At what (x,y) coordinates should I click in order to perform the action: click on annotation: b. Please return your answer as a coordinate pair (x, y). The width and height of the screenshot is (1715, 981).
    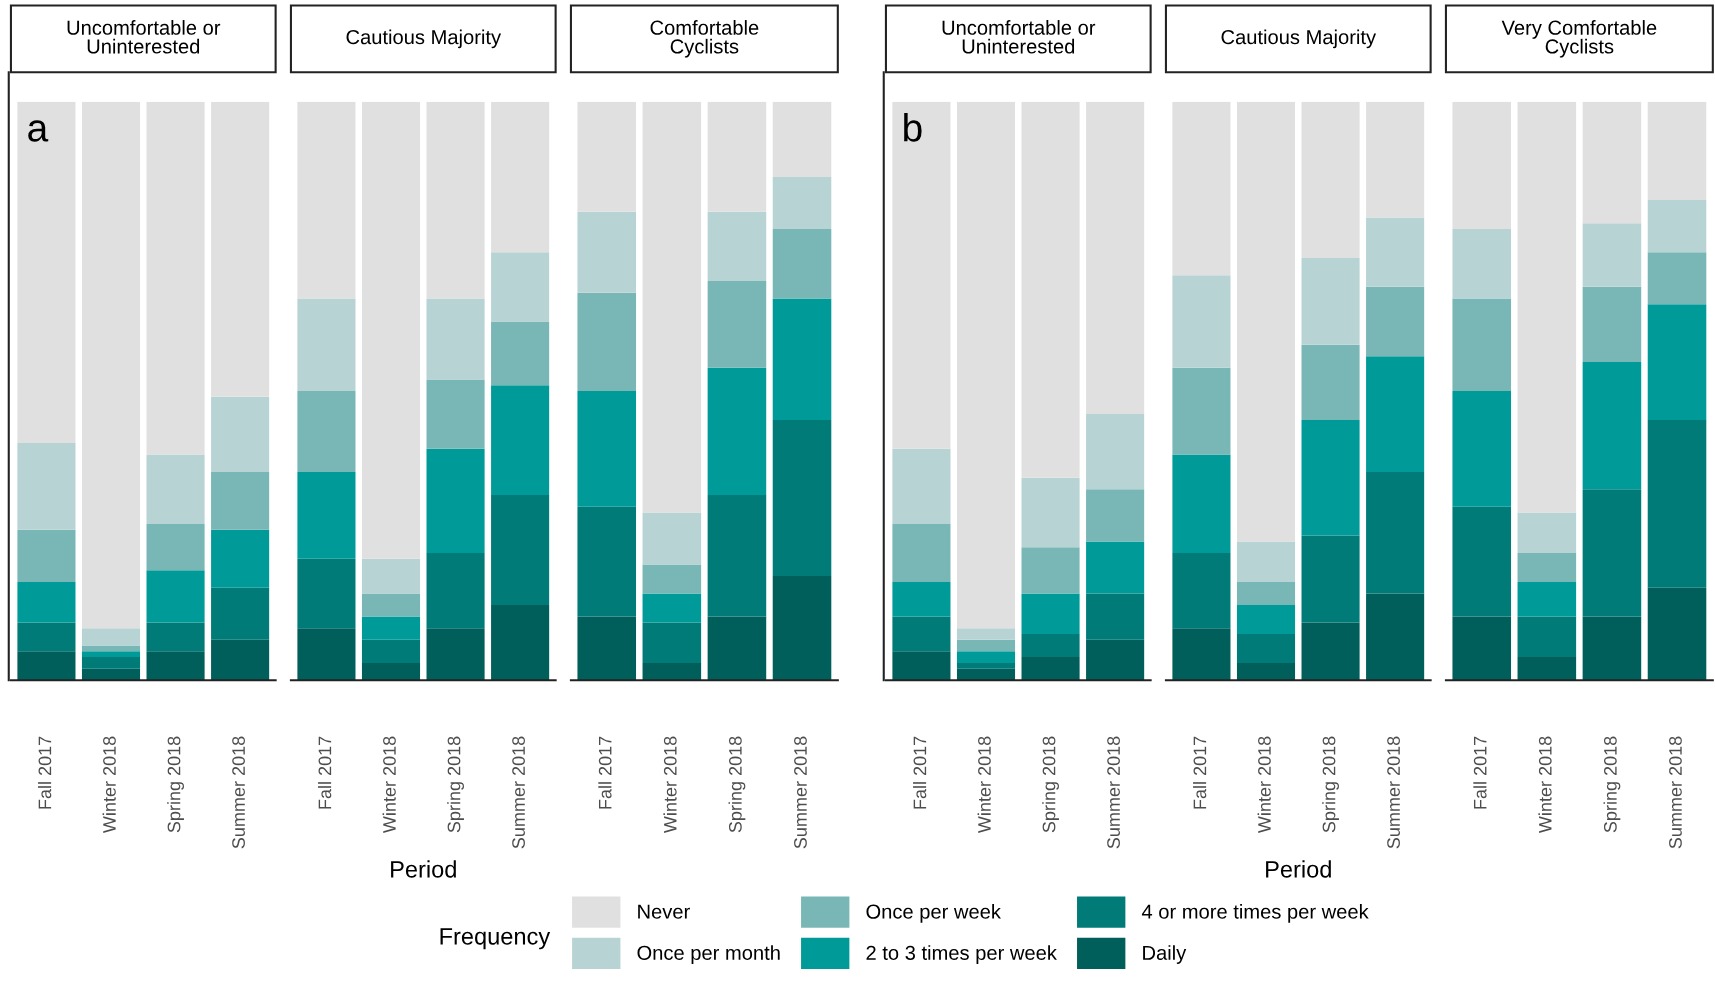
    Looking at the image, I should click on (913, 127).